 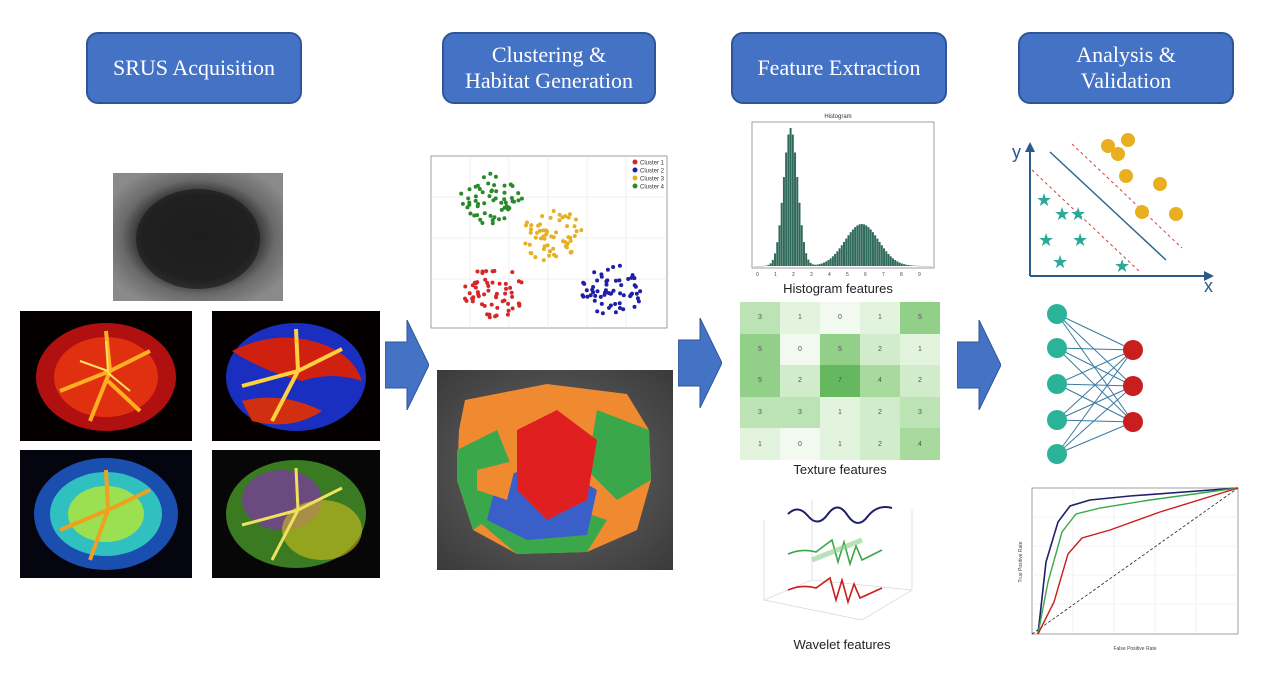 I want to click on histogram-plot: Histogram 0 1 2 3 4 5 6 7 8 9, so click(x=838, y=195).